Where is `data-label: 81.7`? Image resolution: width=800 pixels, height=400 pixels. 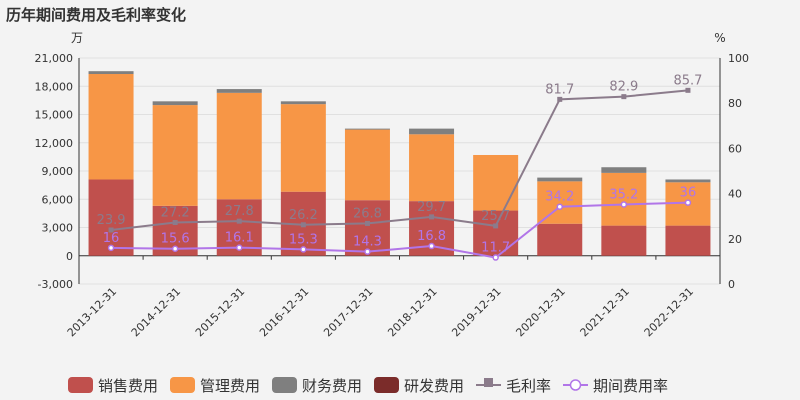
data-label: 81.7 is located at coordinates (559, 89).